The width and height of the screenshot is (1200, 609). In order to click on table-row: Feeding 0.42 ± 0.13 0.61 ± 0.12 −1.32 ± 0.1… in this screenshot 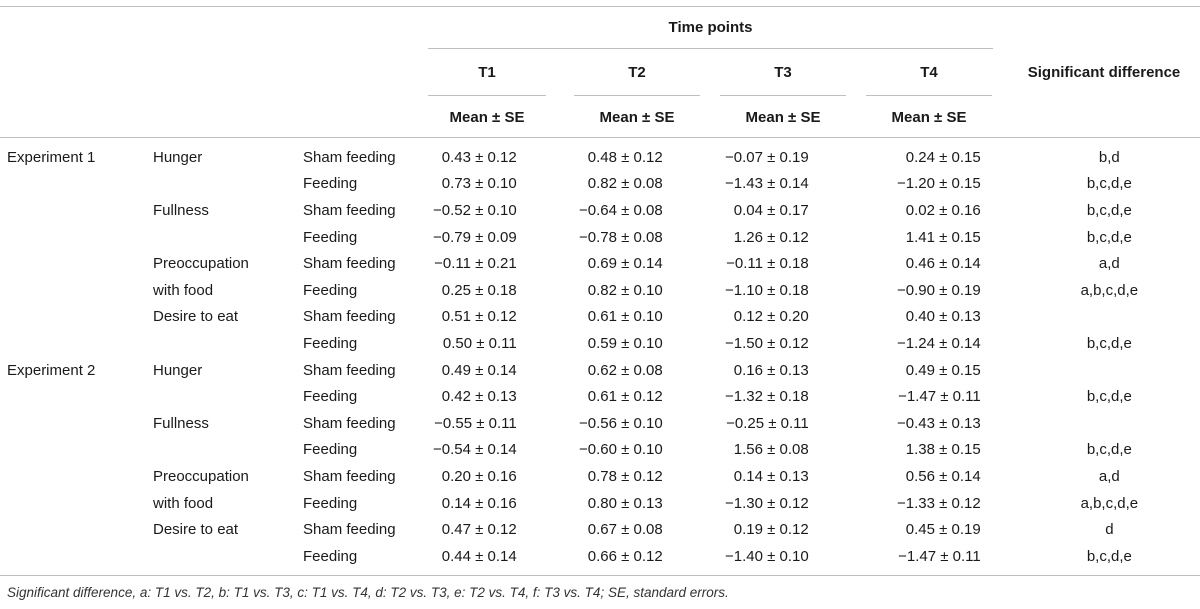, I will do `click(600, 396)`.